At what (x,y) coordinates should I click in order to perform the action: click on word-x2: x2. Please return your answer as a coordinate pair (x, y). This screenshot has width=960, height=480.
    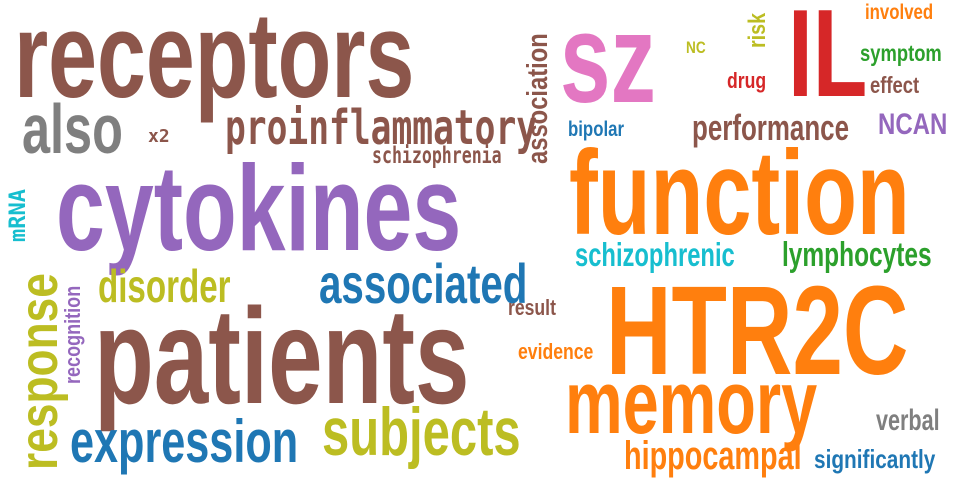
    Looking at the image, I should click on (159, 136).